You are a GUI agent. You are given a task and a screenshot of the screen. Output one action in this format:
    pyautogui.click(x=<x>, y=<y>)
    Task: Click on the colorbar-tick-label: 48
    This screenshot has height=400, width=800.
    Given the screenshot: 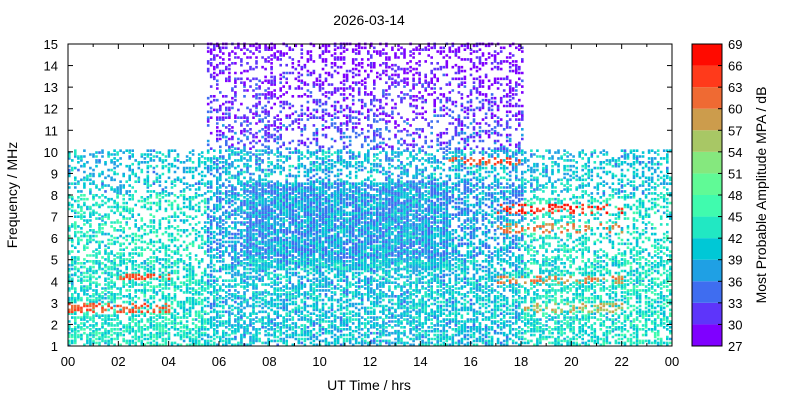 What is the action you would take?
    pyautogui.click(x=735, y=195)
    